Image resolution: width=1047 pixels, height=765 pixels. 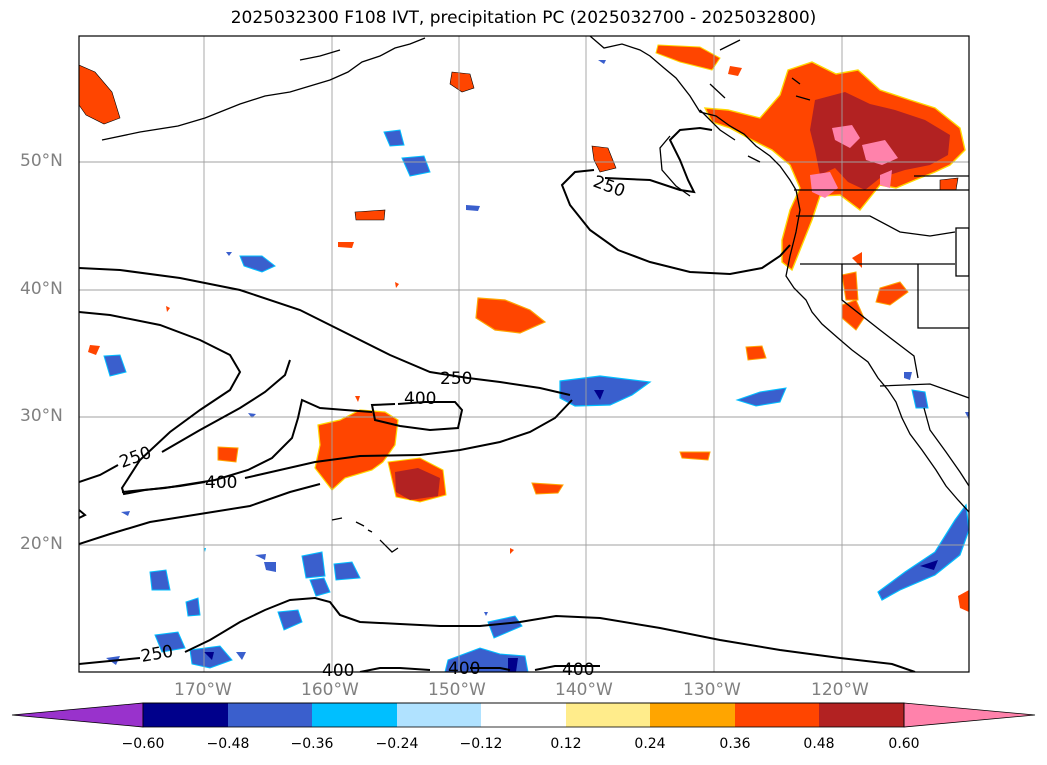 What do you see at coordinates (650, 744) in the screenshot?
I see `colorbar-tick: 0.24` at bounding box center [650, 744].